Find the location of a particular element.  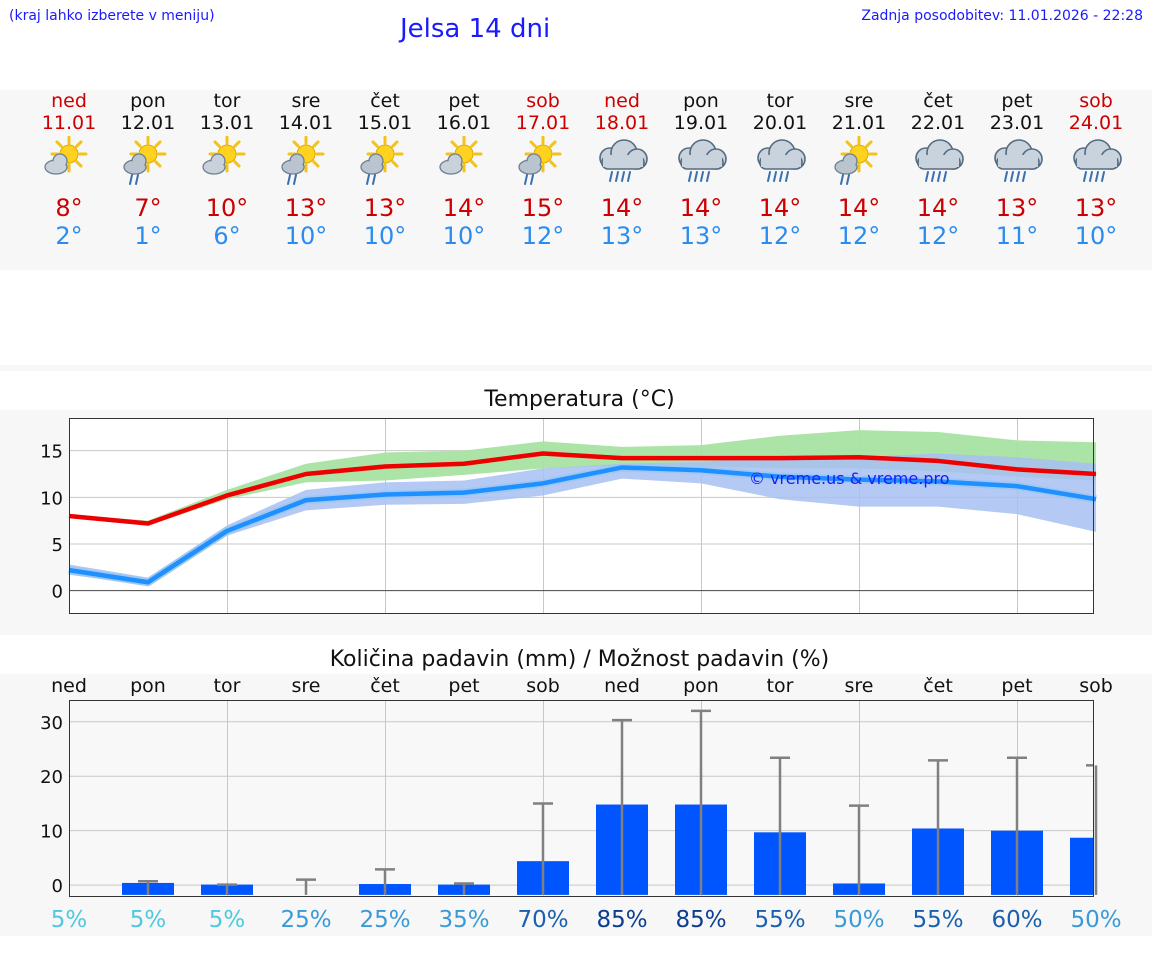

day-label: tor is located at coordinates (780, 686).